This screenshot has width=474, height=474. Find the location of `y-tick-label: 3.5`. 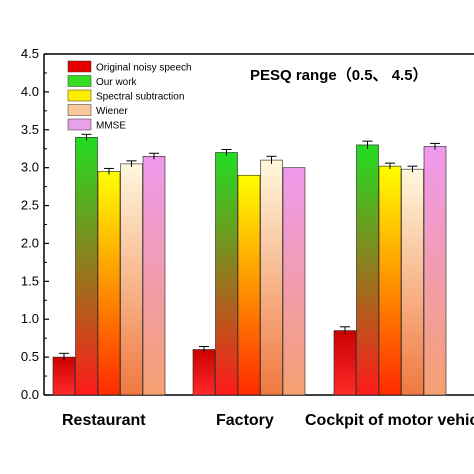

y-tick-label: 3.5 is located at coordinates (30, 129).